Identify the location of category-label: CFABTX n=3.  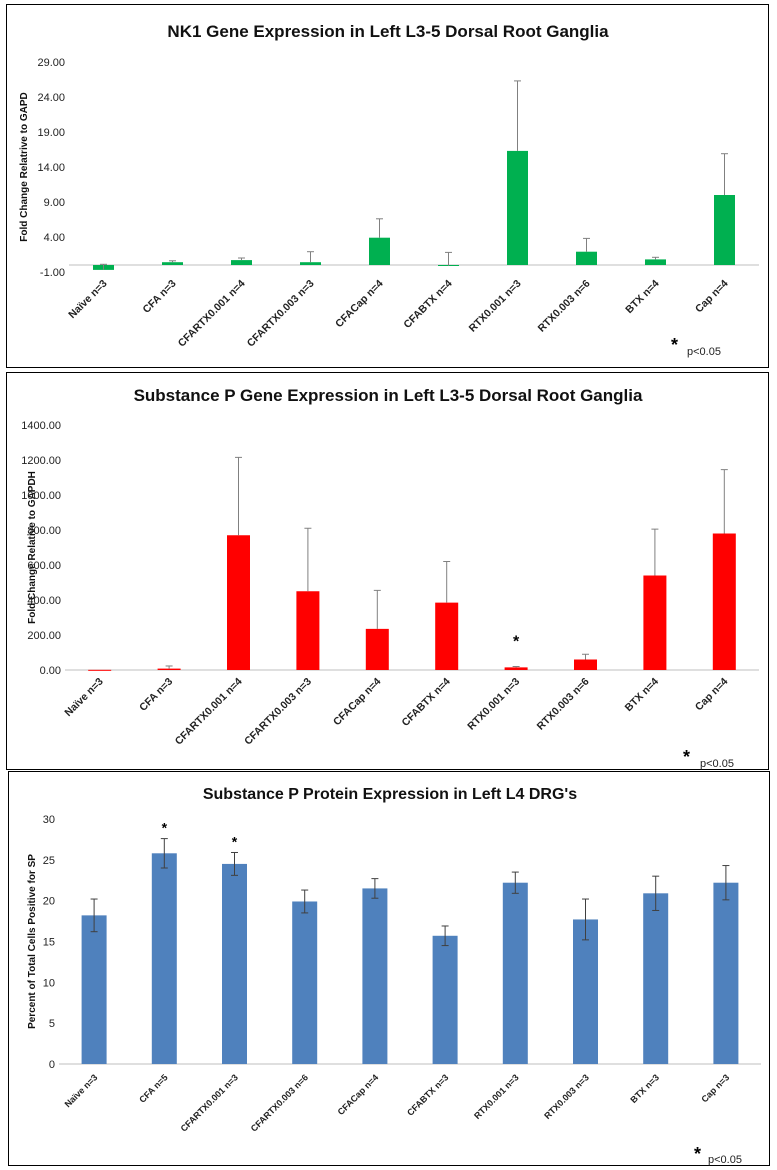
(427, 1094).